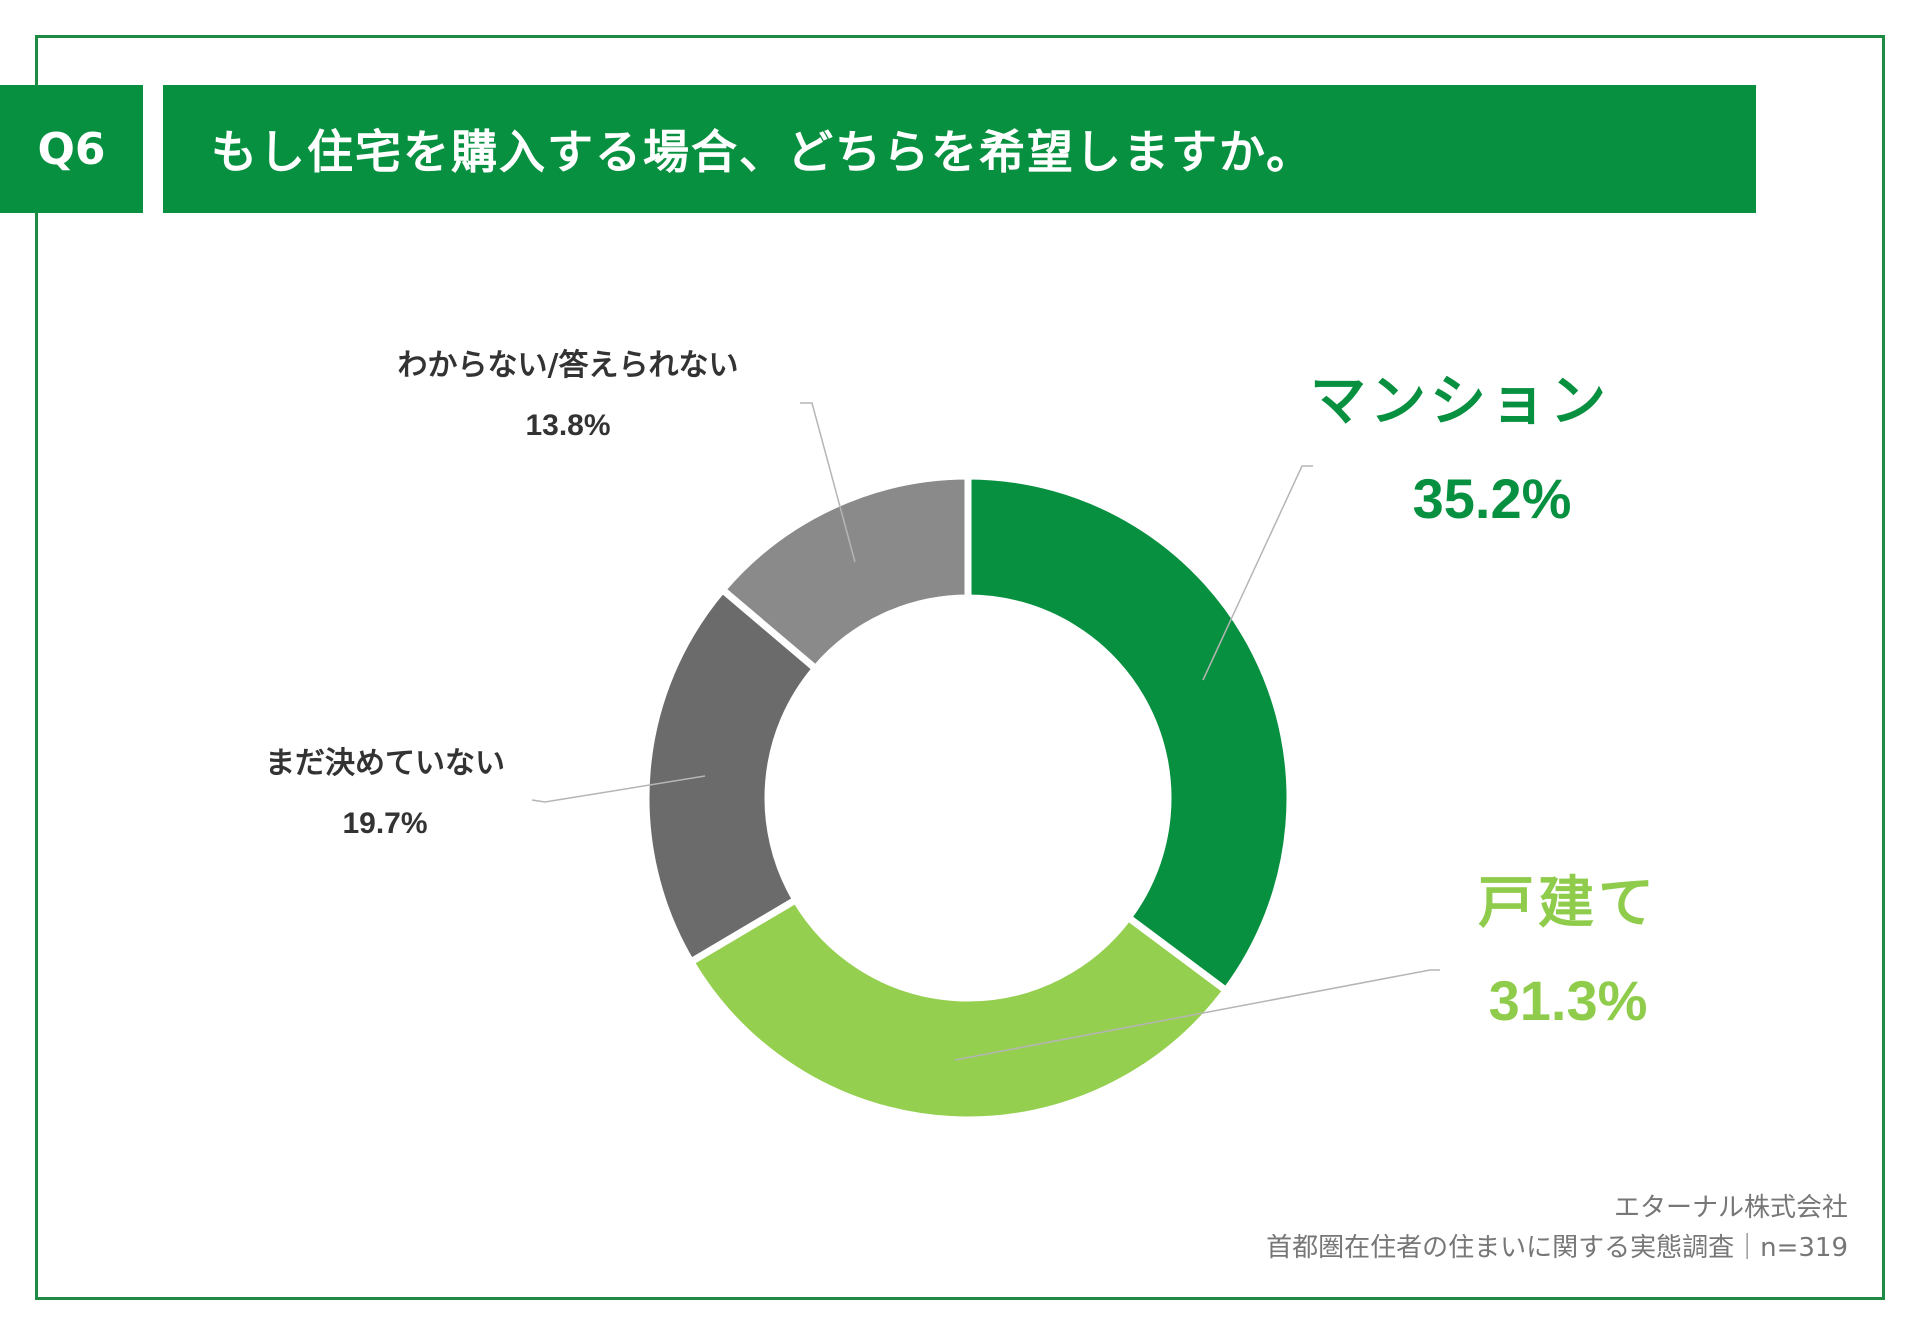  What do you see at coordinates (568, 365) in the screenshot?
I see `category-label-4: わからない/答えられない` at bounding box center [568, 365].